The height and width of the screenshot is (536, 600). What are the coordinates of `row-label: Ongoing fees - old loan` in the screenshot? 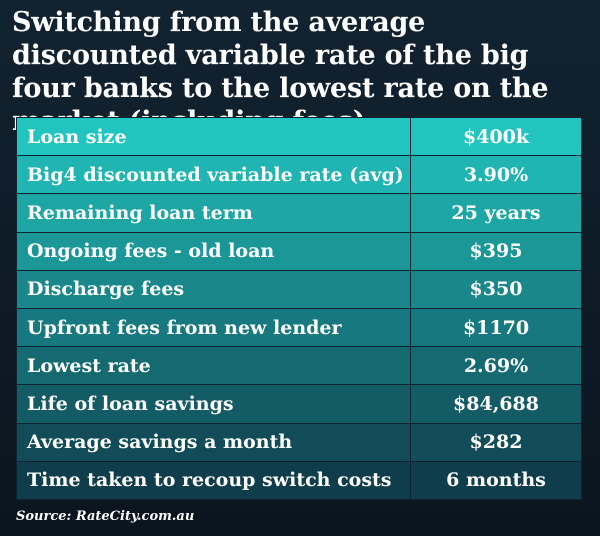 It's located at (213, 251).